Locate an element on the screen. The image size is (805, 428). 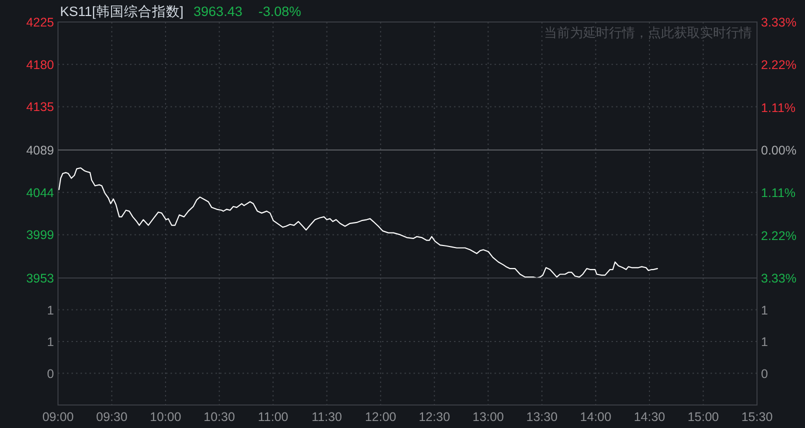
x-tick-label: 12:00 is located at coordinates (380, 417).